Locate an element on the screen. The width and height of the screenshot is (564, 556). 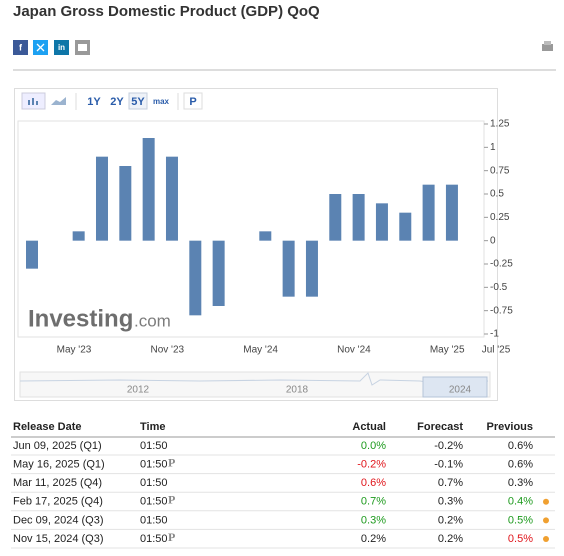
actual-value: 0.0% is located at coordinates (373, 446).